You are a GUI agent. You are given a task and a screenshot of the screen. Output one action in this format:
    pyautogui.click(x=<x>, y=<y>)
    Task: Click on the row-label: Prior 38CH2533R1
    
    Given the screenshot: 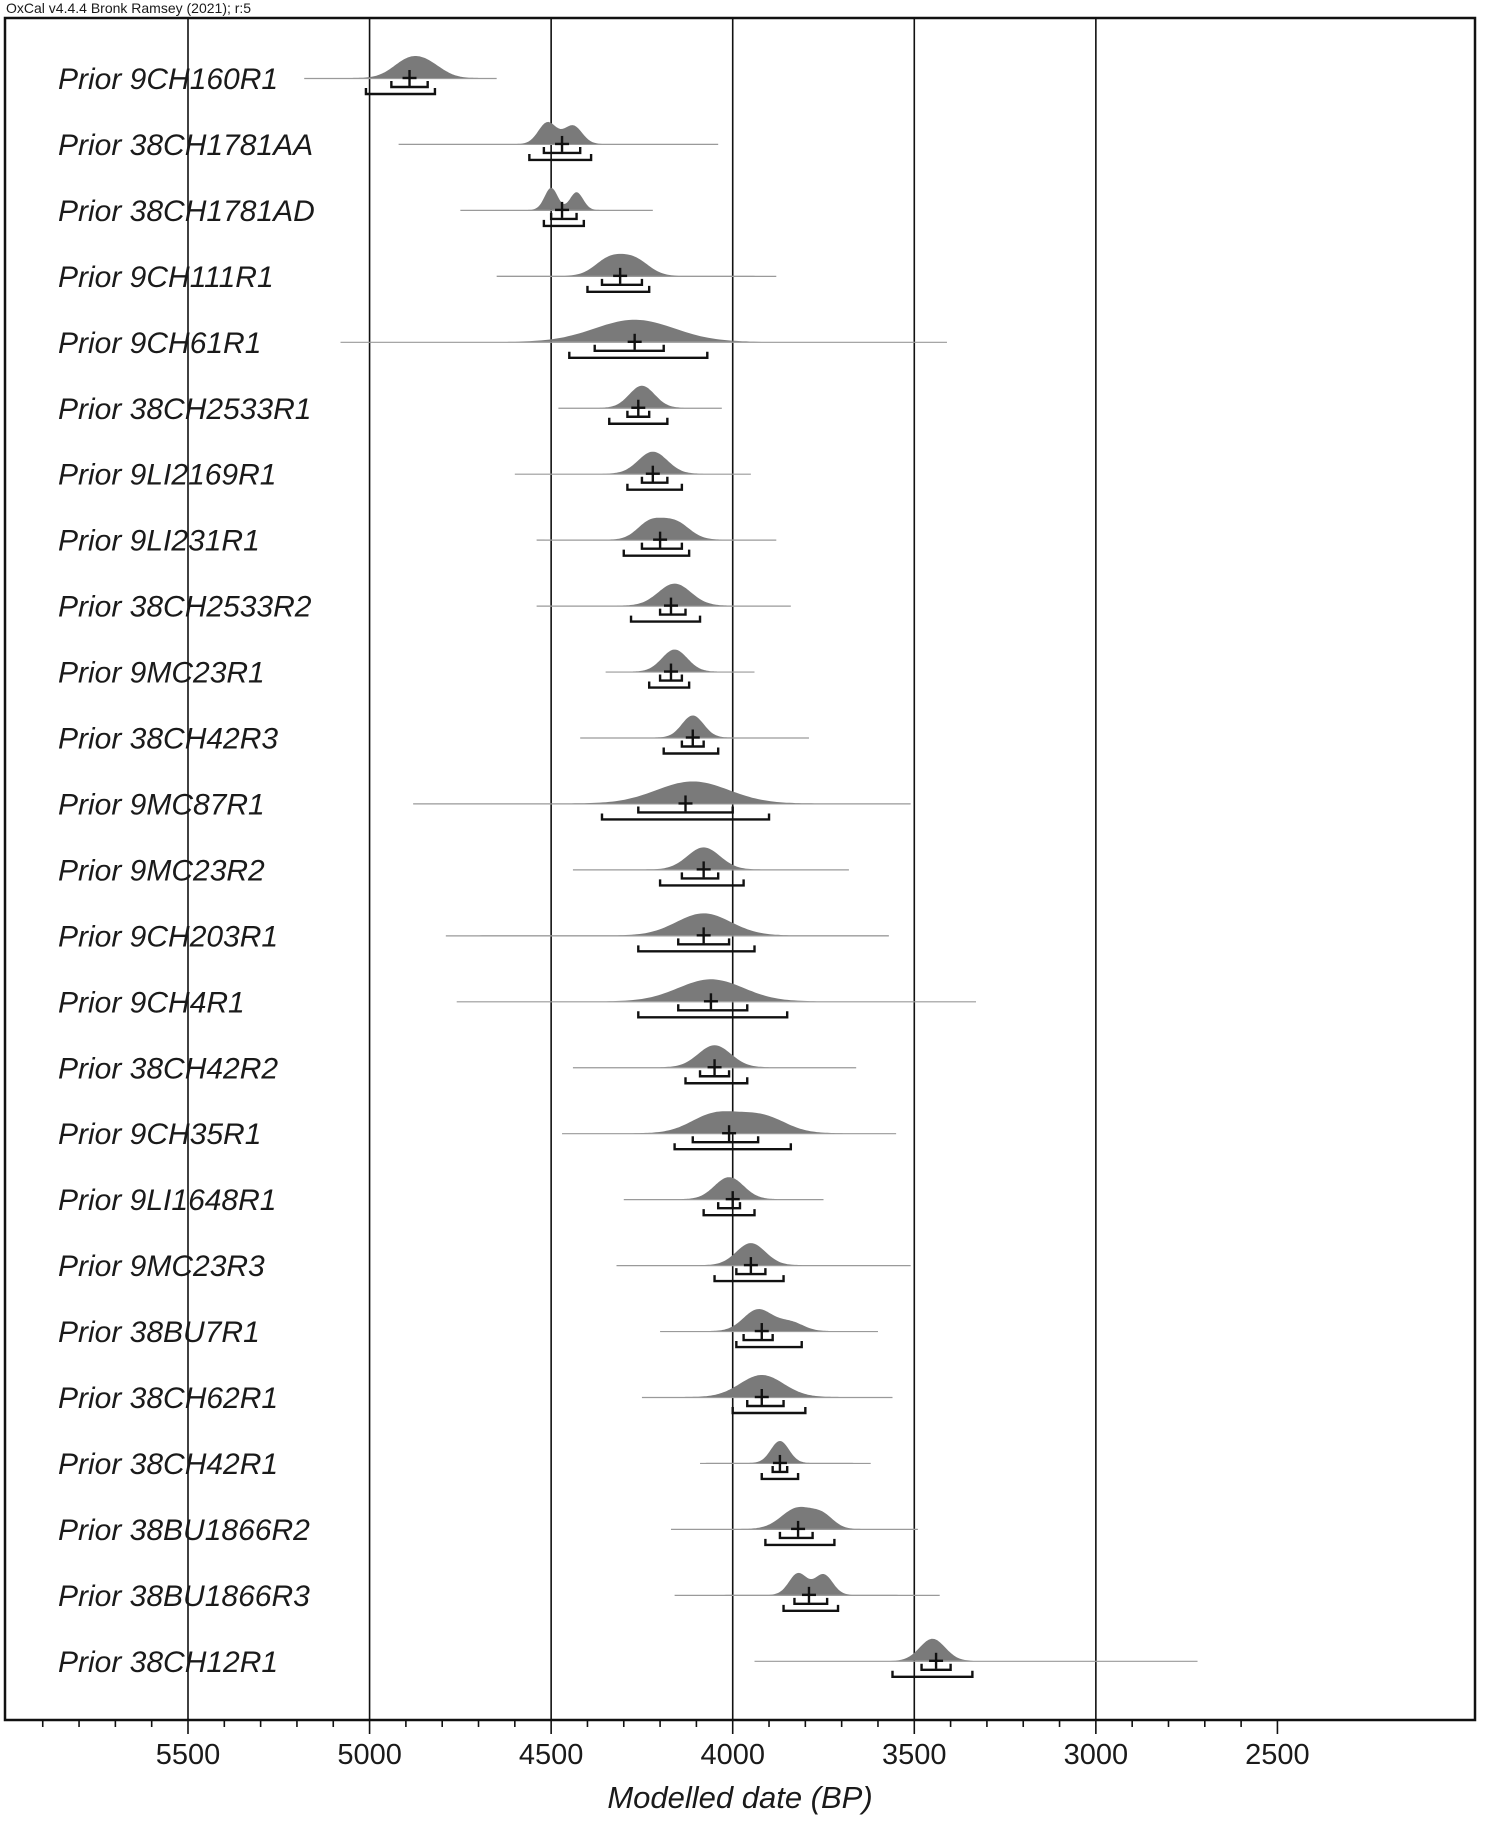 What is the action you would take?
    pyautogui.click(x=184, y=409)
    